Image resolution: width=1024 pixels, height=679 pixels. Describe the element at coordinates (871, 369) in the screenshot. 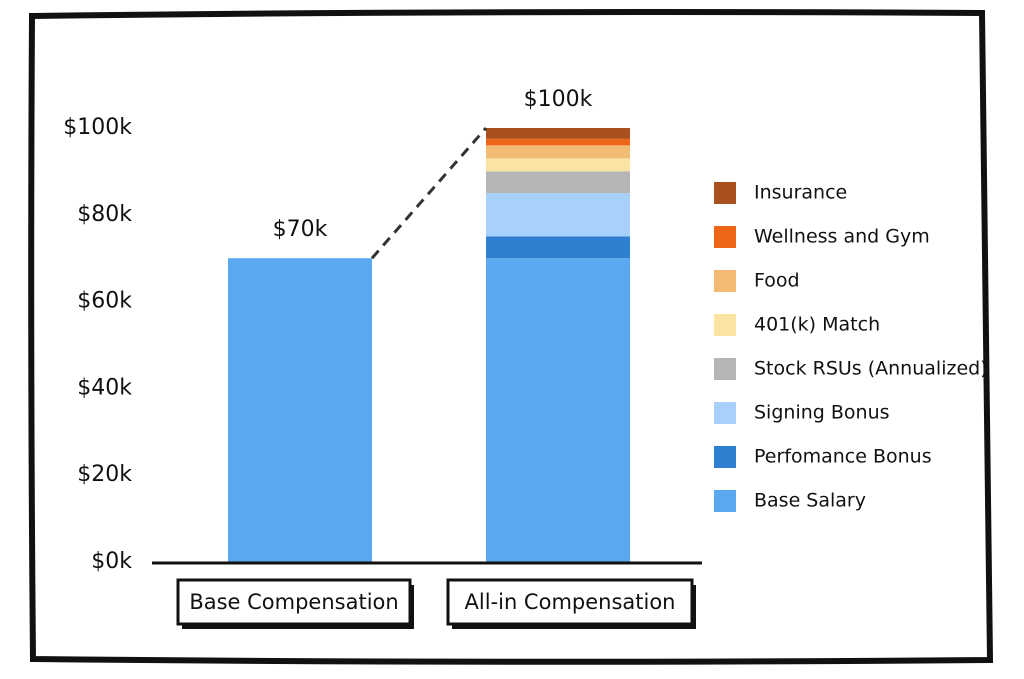

I see `legend-label: Stock RSUs (Annualized)` at that location.